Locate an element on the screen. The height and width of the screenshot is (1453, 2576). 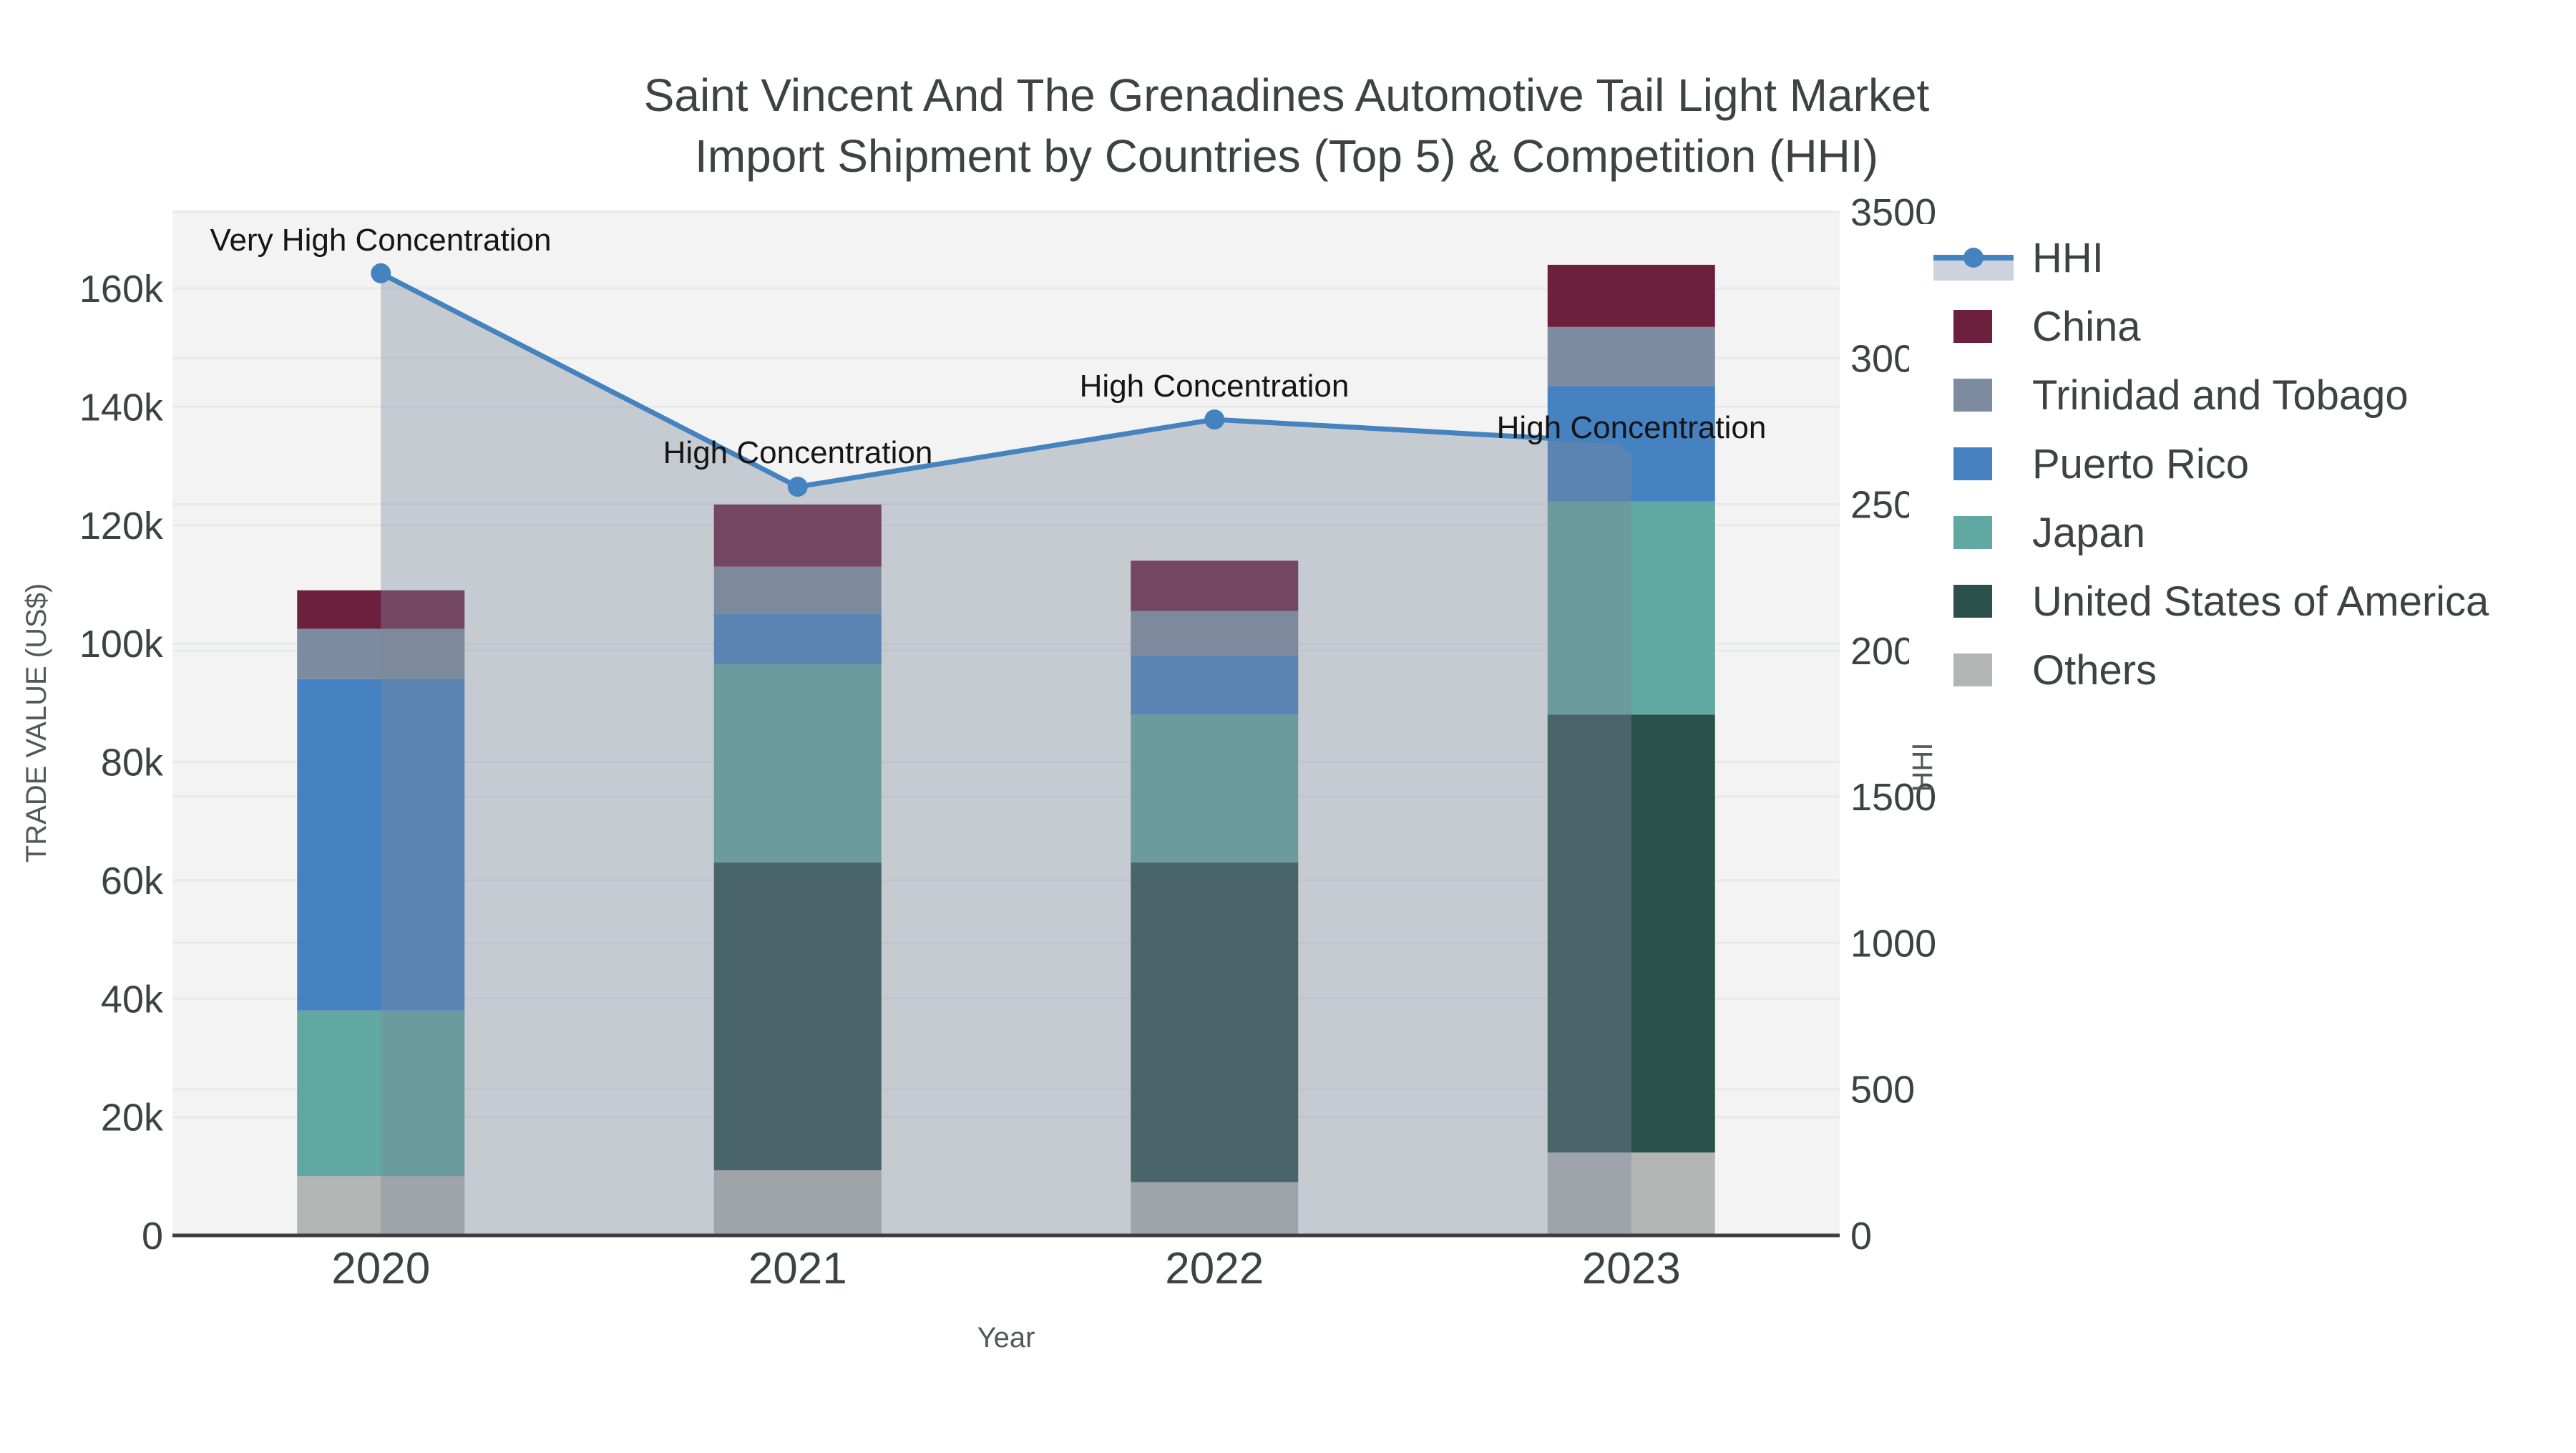
legend-item-label: Others is located at coordinates (2094, 670).